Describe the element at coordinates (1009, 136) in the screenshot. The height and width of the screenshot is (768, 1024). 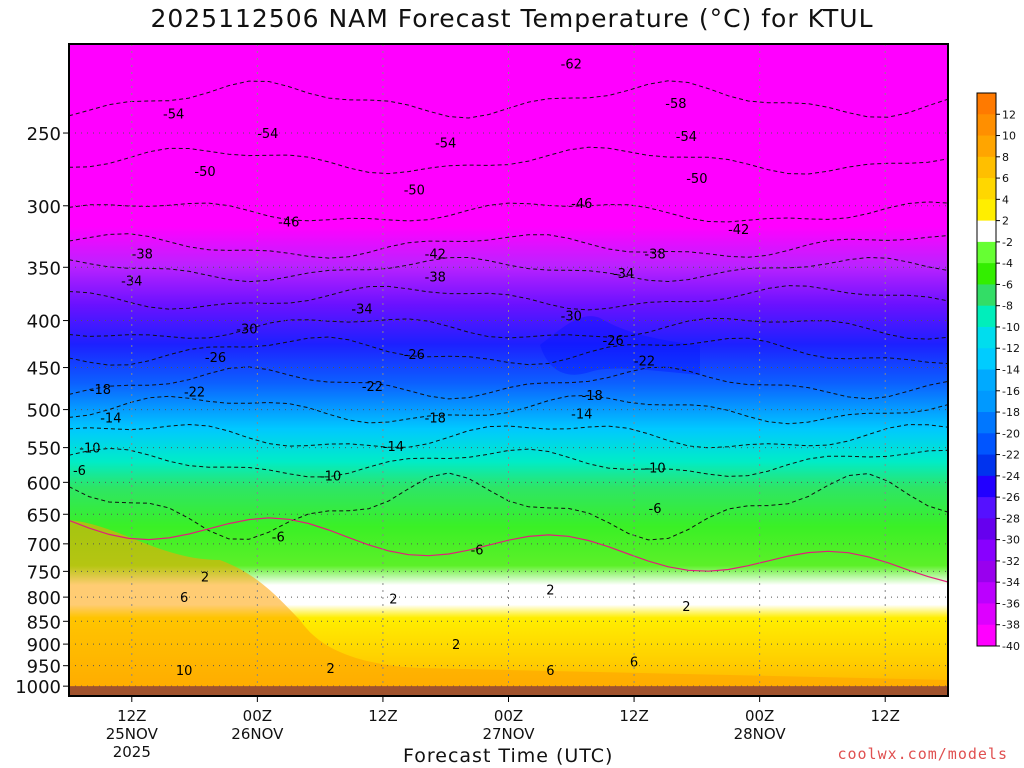
I see `colorbar-tick-label: 10` at that location.